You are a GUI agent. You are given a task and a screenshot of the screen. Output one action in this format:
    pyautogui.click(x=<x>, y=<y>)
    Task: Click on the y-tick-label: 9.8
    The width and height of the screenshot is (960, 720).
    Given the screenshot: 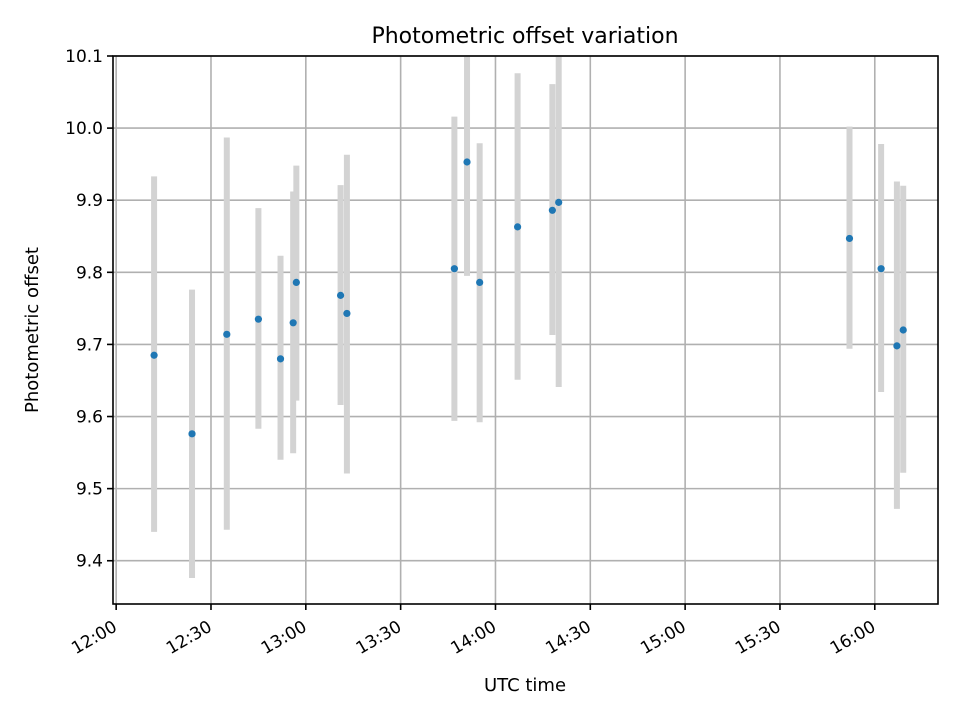 What is the action you would take?
    pyautogui.click(x=89, y=273)
    